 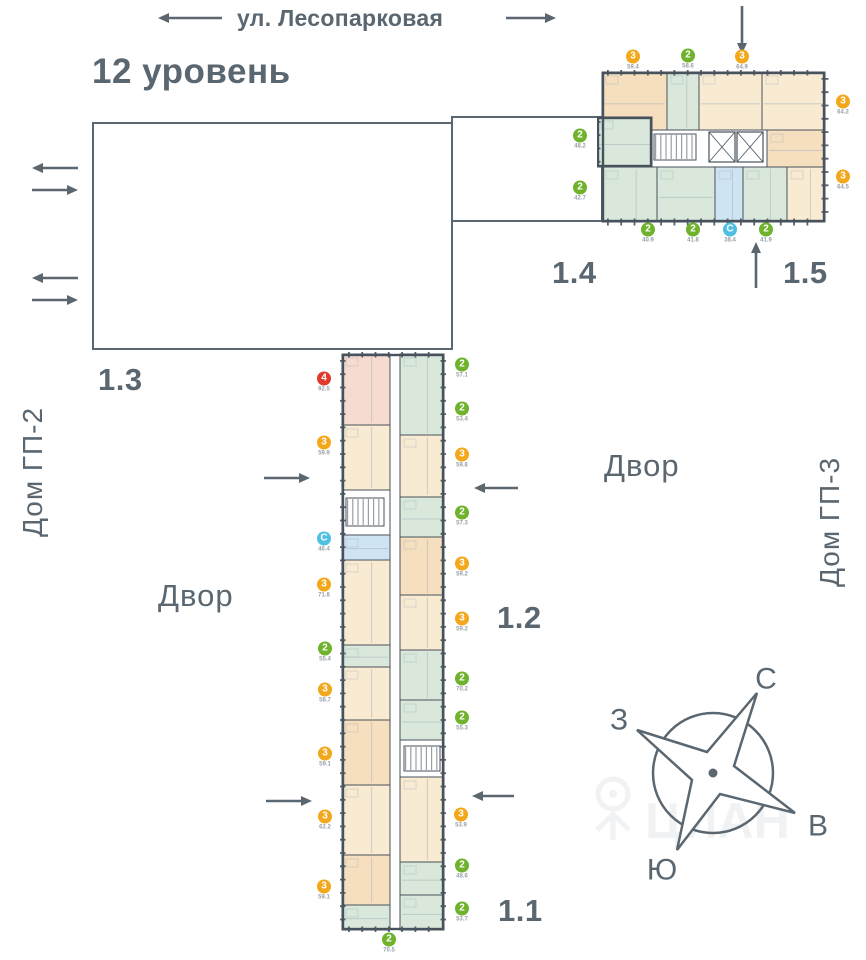 I want to click on apartment-badge: С 38.4, so click(x=730, y=233).